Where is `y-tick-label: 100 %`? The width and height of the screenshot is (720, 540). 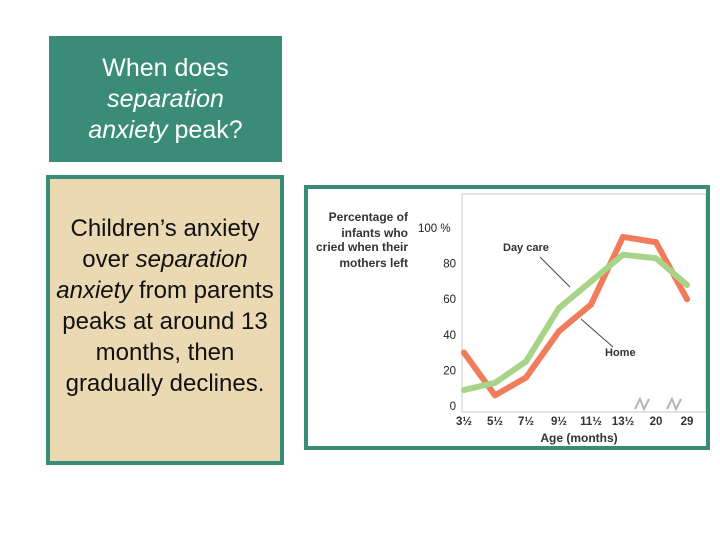
y-tick-label: 100 % is located at coordinates (434, 229).